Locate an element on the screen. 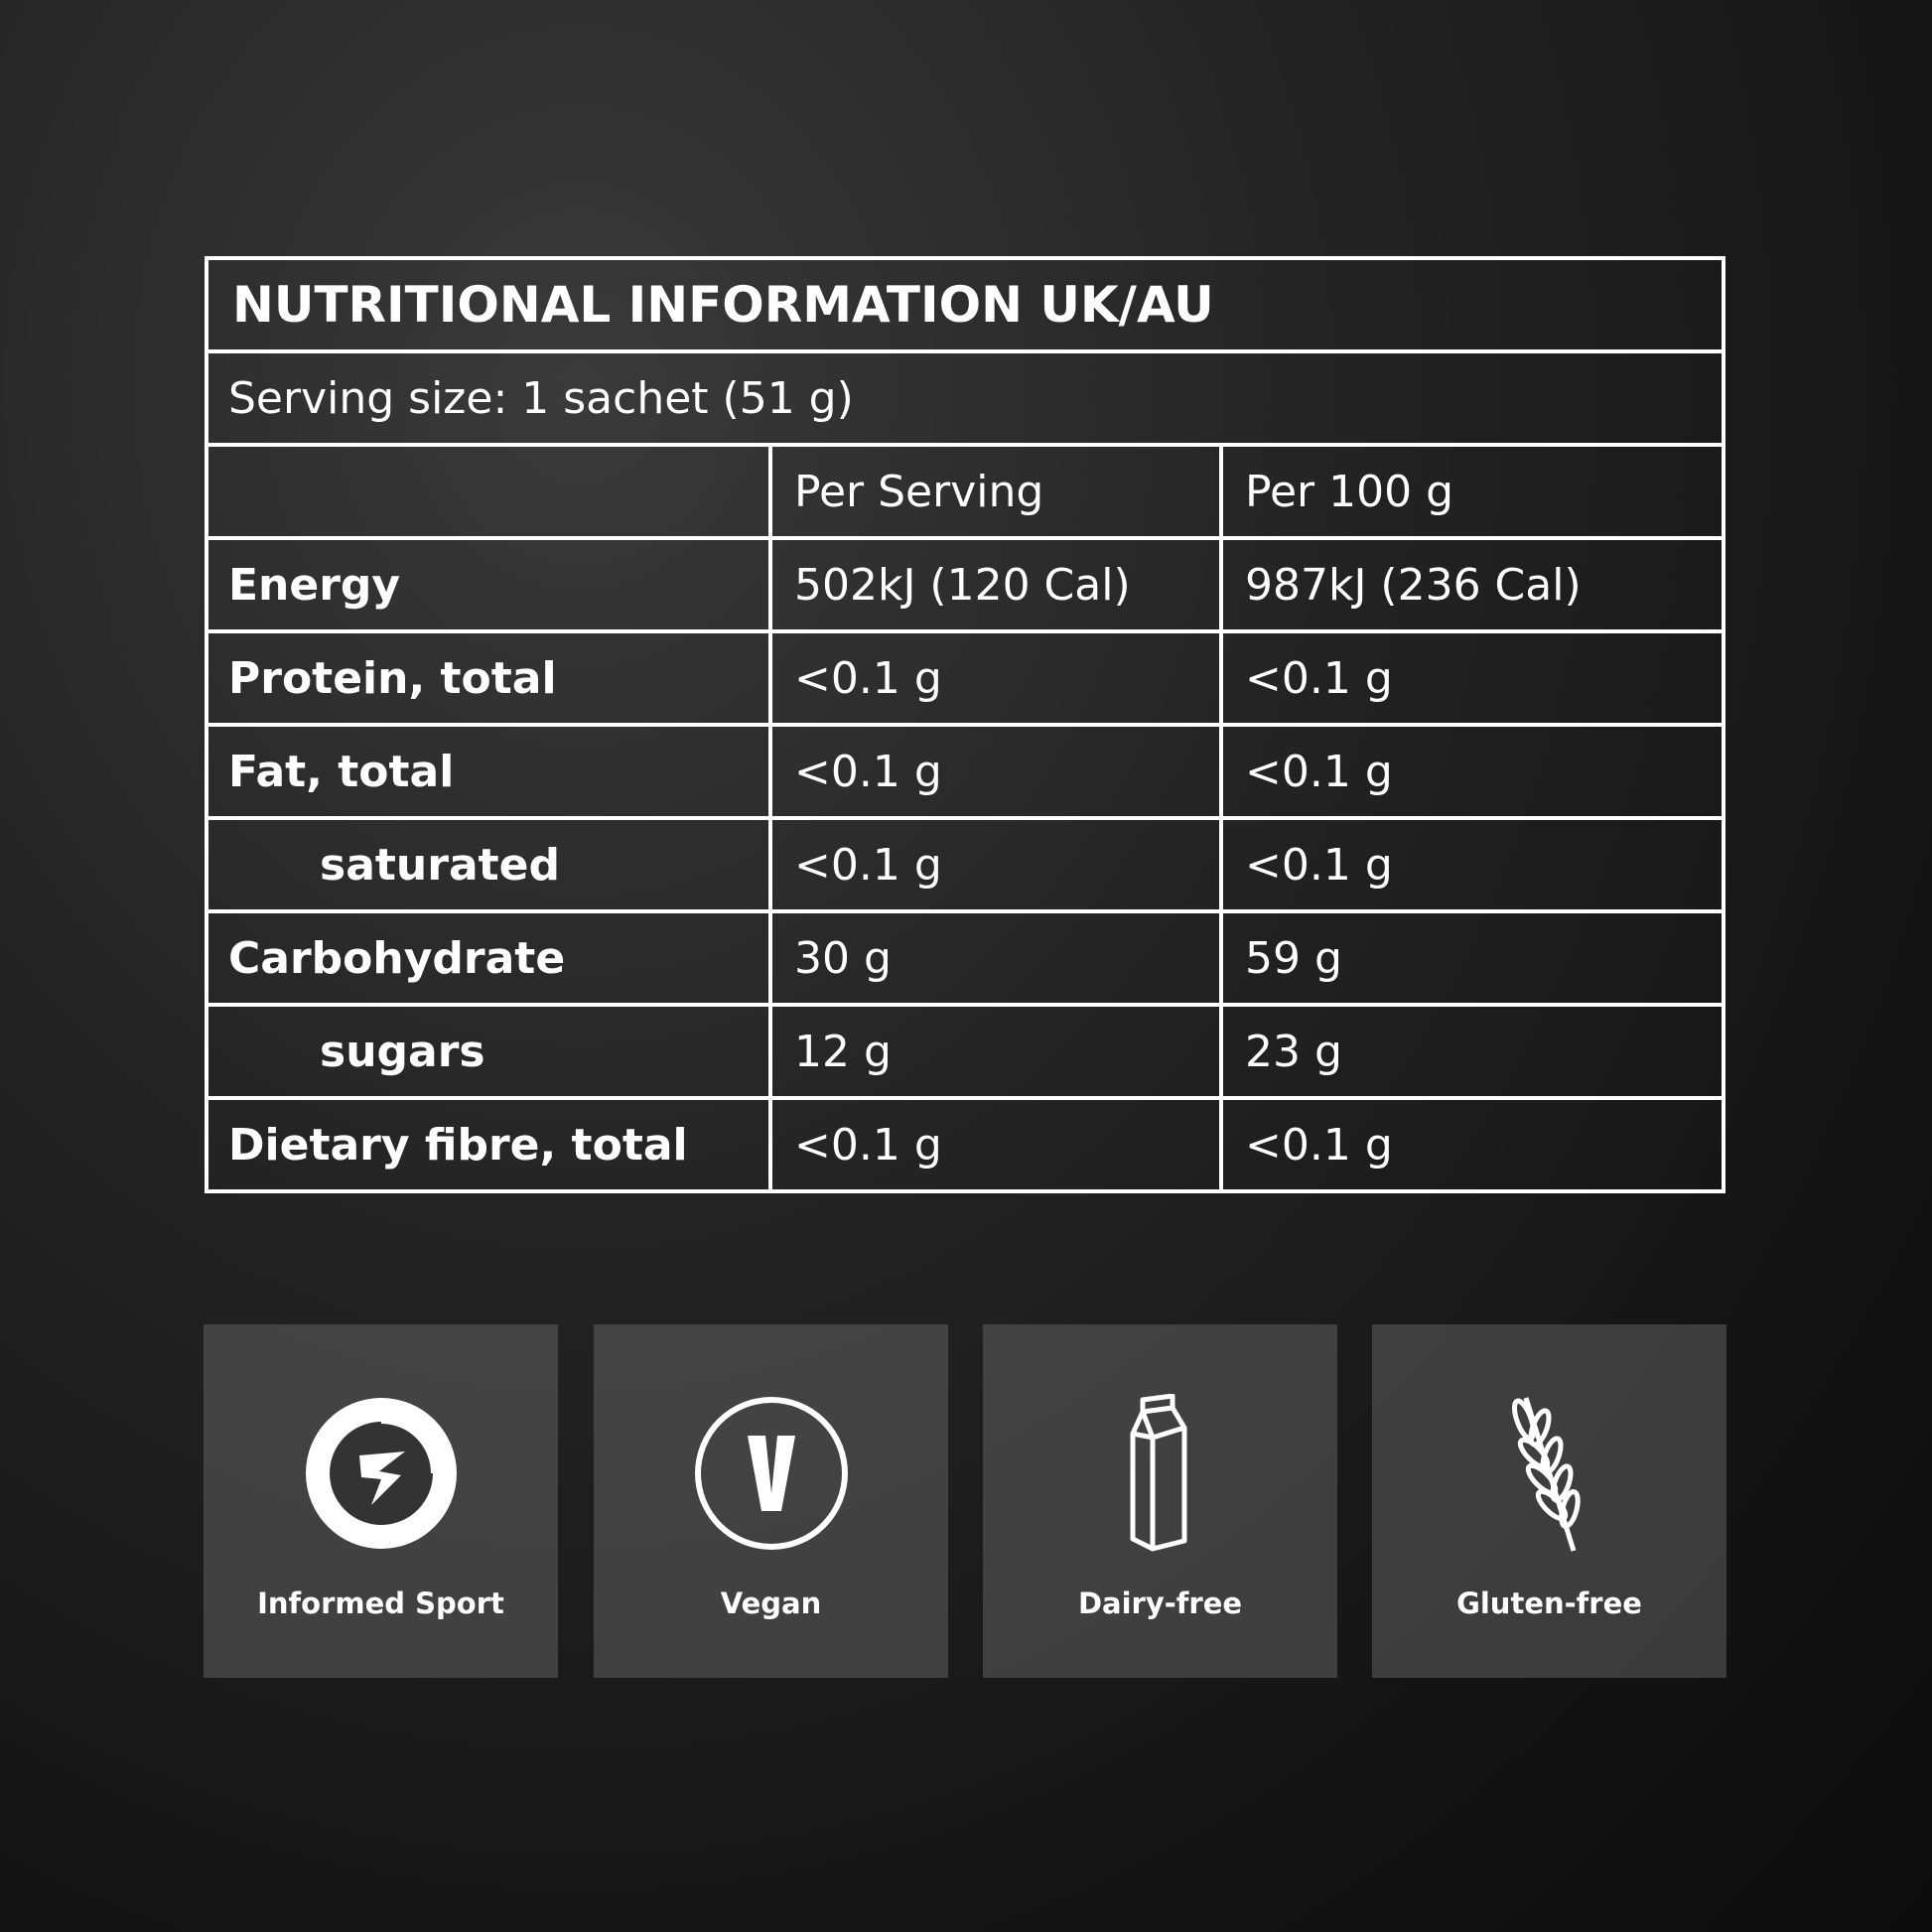 The width and height of the screenshot is (1932, 1932). table-row: Protein, total <0.1 g <0.1 g is located at coordinates (965, 676).